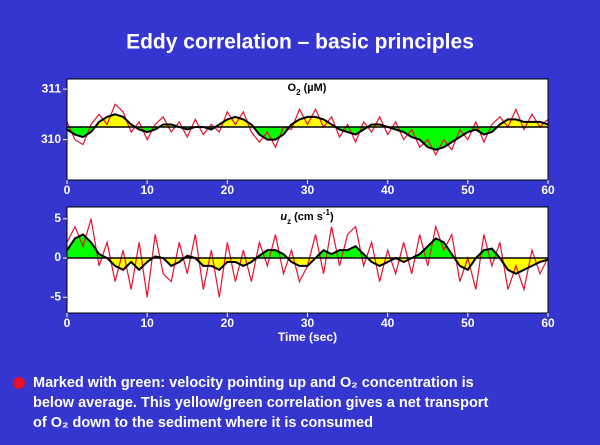 This screenshot has height=445, width=600. I want to click on chart-label: uz (cm s-1), so click(307, 217).